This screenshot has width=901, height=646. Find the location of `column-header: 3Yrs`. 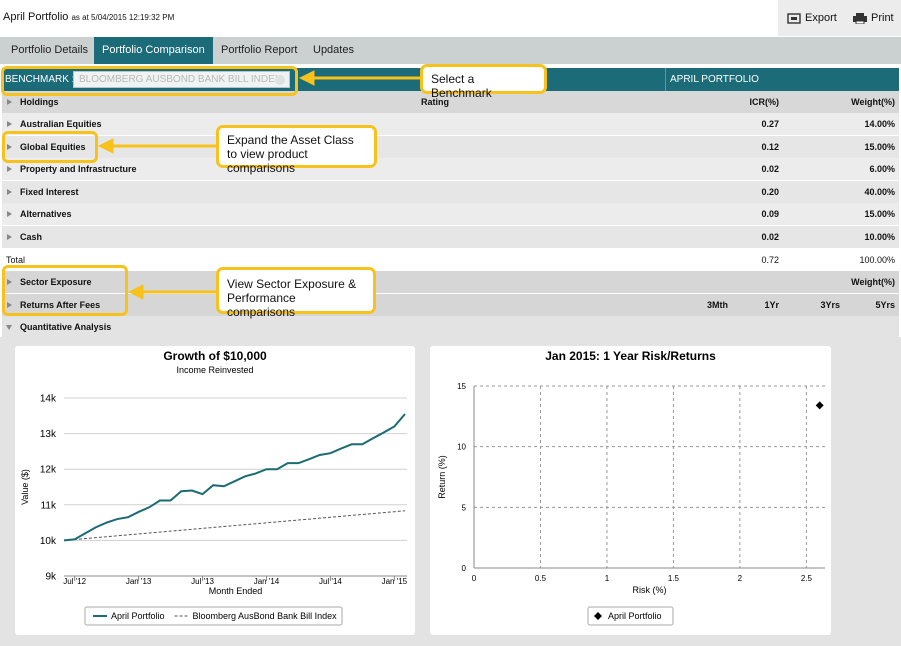

column-header: 3Yrs is located at coordinates (830, 305).